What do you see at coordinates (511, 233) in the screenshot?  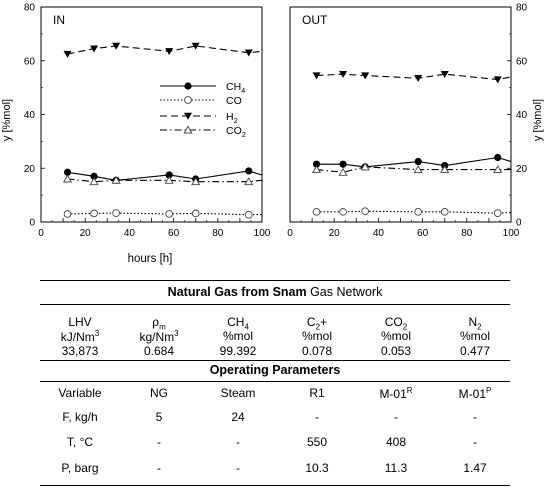 I see `x-tick-label: 100` at bounding box center [511, 233].